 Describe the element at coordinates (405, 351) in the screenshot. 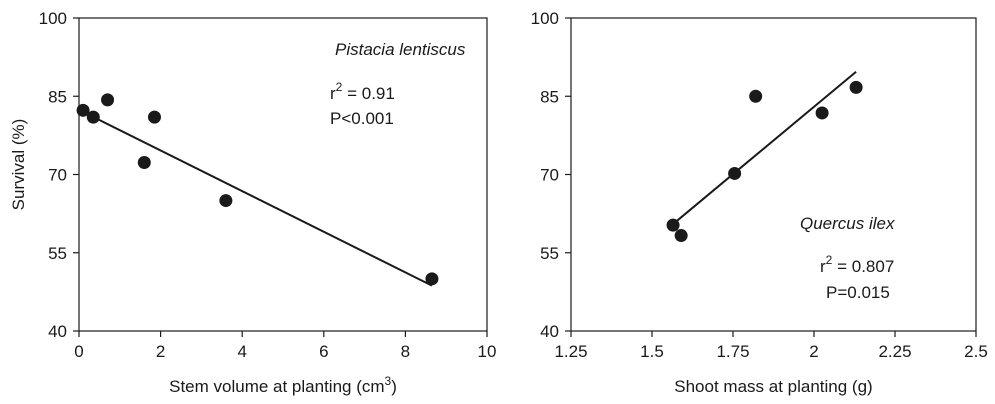

I see `x-tick-label: 8` at that location.